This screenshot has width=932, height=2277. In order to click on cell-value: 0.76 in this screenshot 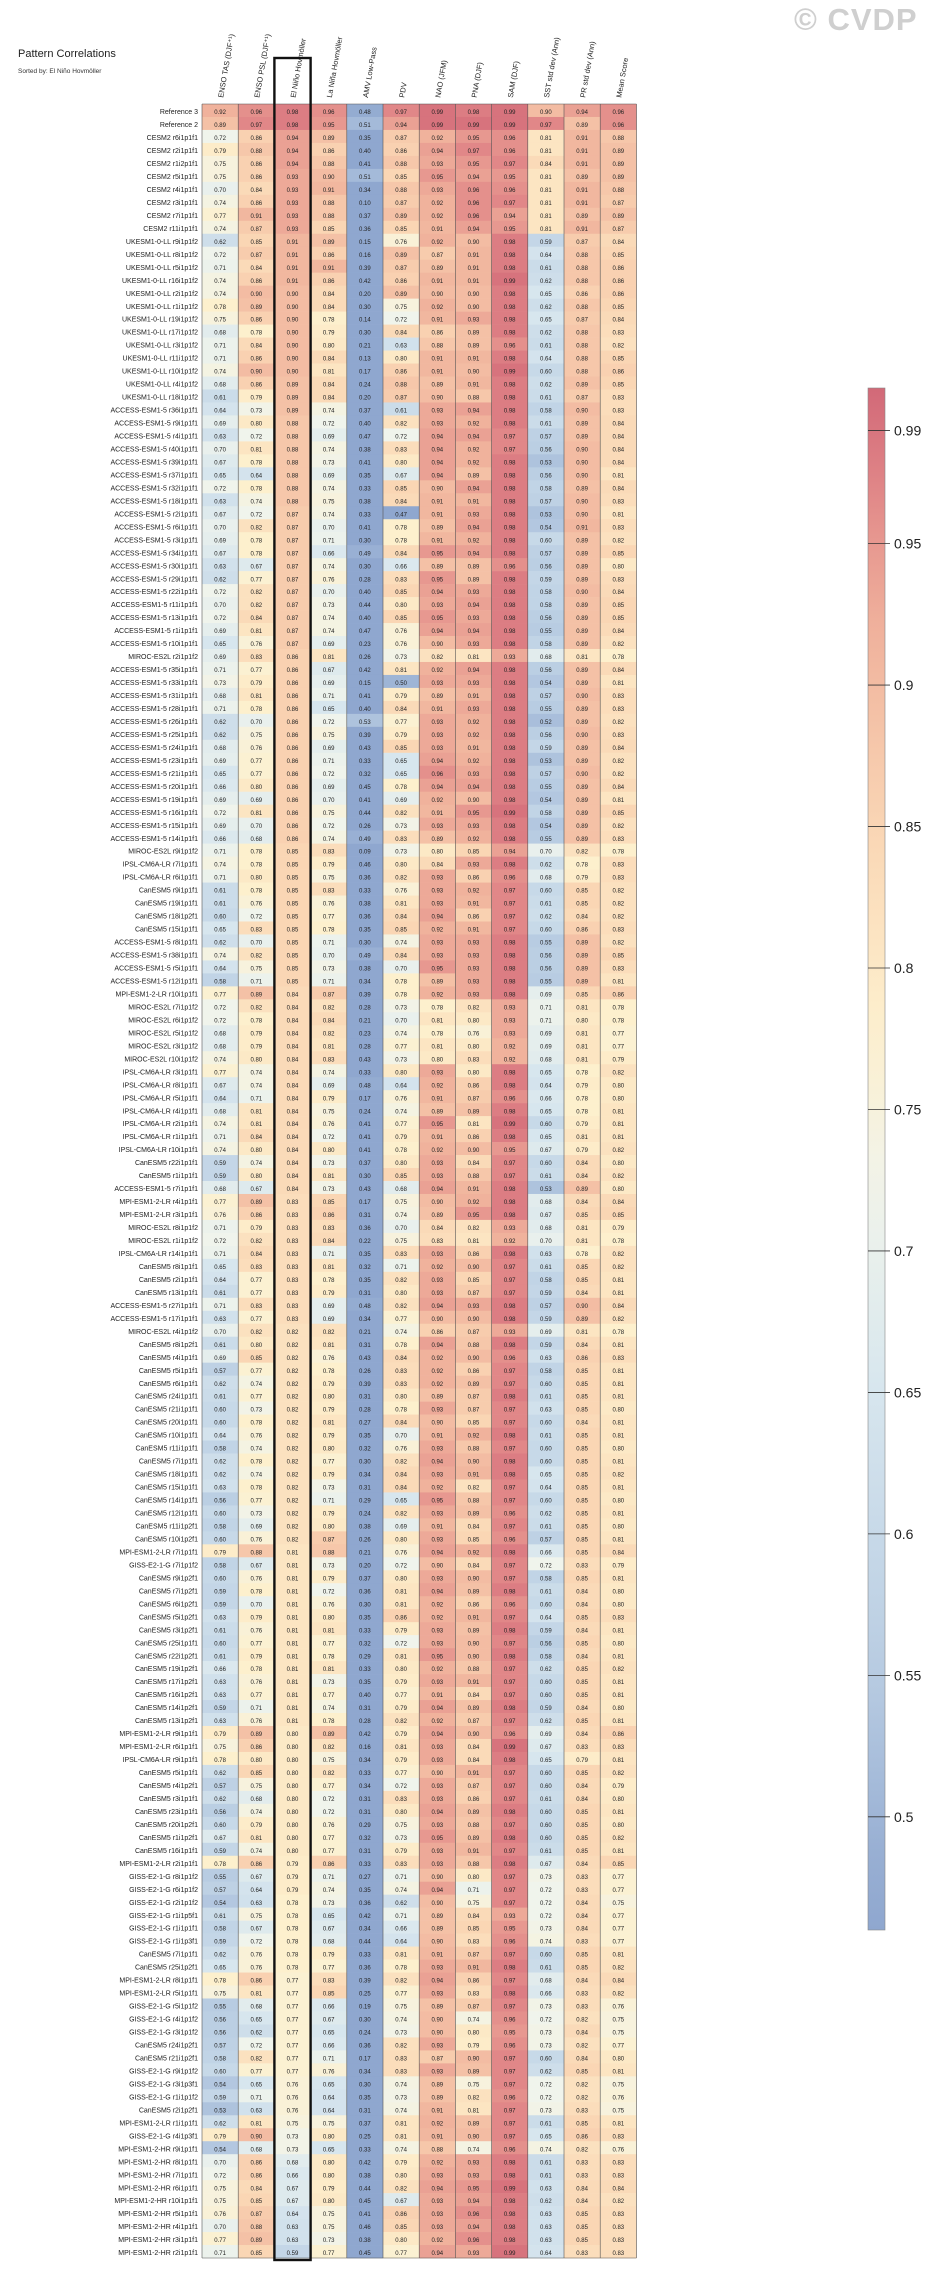, I will do `click(618, 2150)`.